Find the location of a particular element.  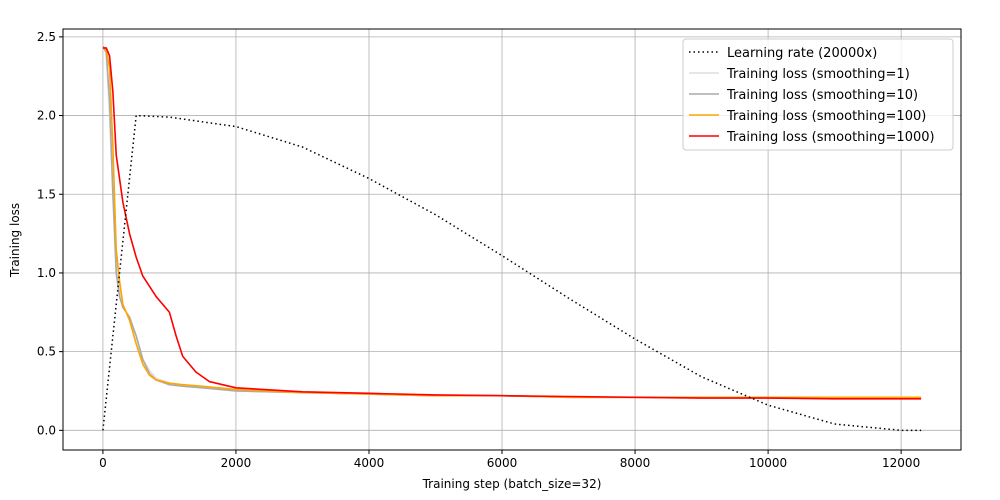

x-tick-label: 8000 is located at coordinates (635, 463).